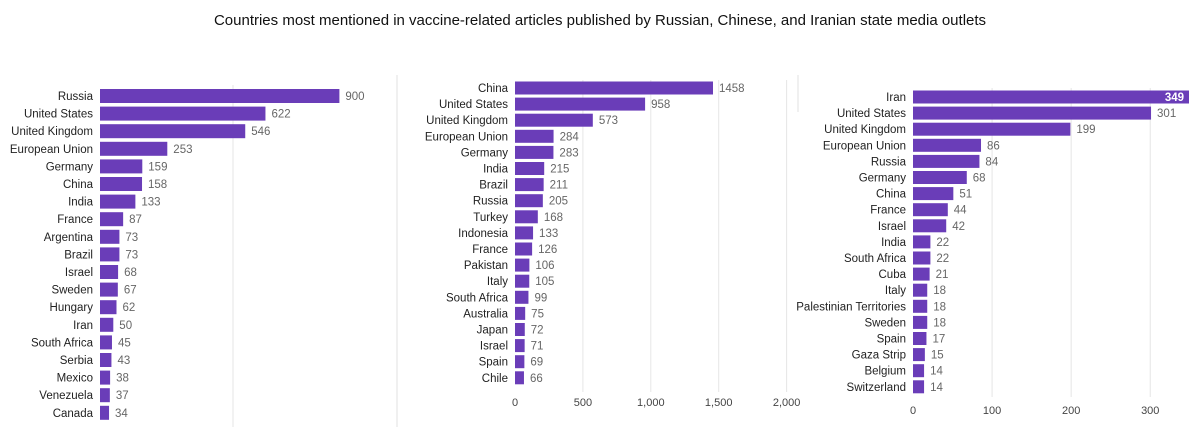  What do you see at coordinates (547, 250) in the screenshot?
I see `value-label: 126` at bounding box center [547, 250].